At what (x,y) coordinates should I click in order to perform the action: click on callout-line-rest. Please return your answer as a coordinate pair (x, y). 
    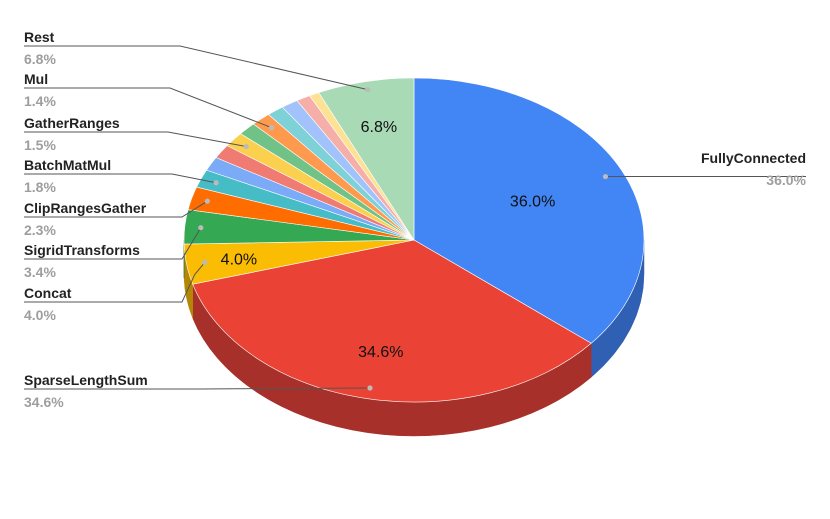
    Looking at the image, I should click on (196, 68).